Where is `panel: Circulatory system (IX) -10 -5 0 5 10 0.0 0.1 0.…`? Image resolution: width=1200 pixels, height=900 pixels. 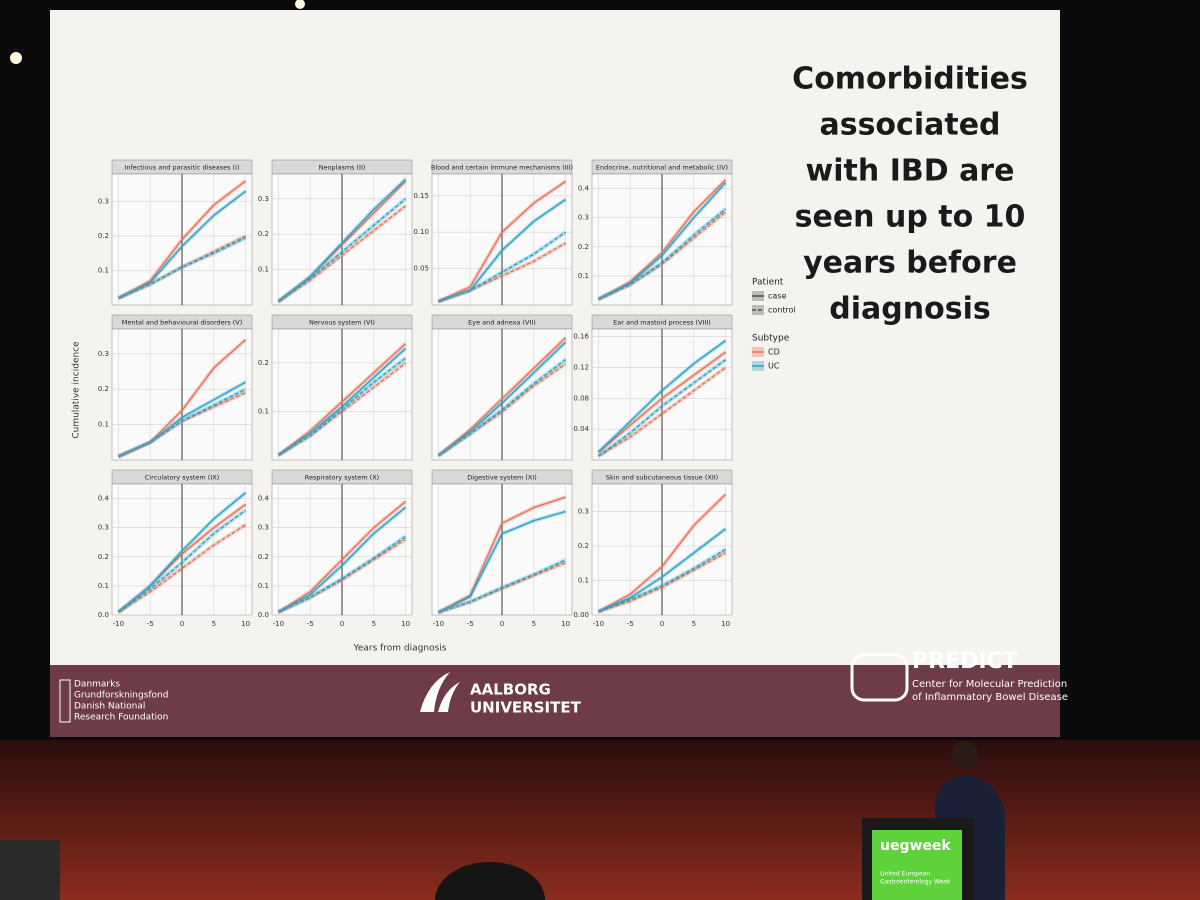 panel: Circulatory system (IX) -10 -5 0 5 10 0.0 0.1 0.… is located at coordinates (175, 548).